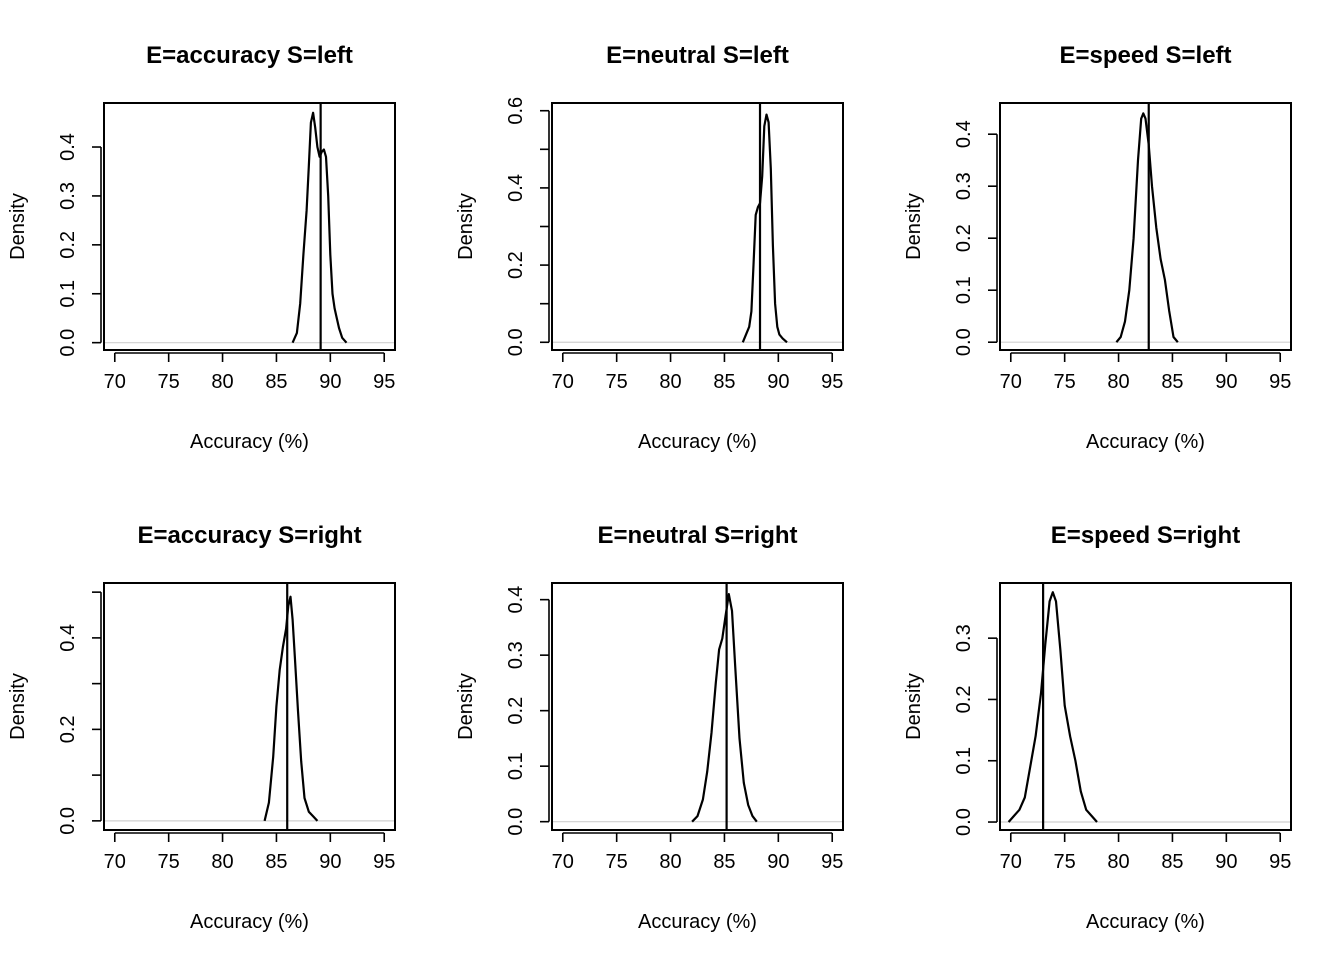  I want to click on panel-title: E=speed S=left, so click(1145, 55).